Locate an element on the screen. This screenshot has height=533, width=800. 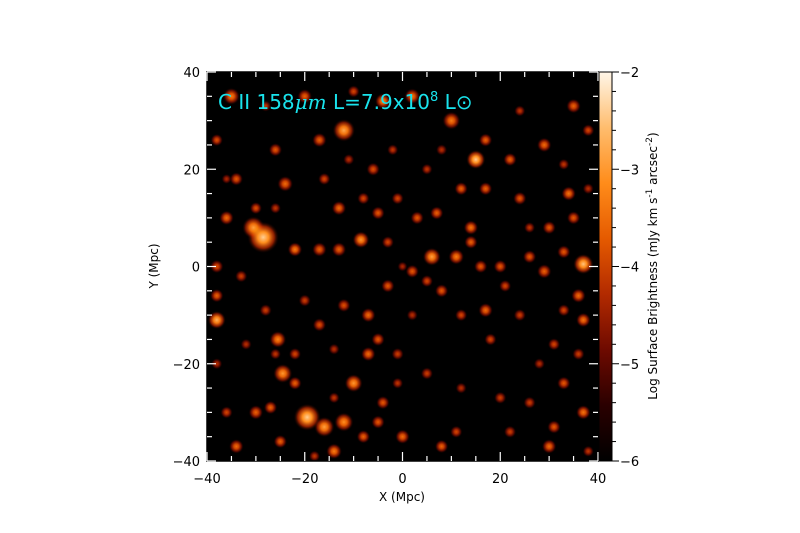
x-tick-label: −20 is located at coordinates (304, 479).